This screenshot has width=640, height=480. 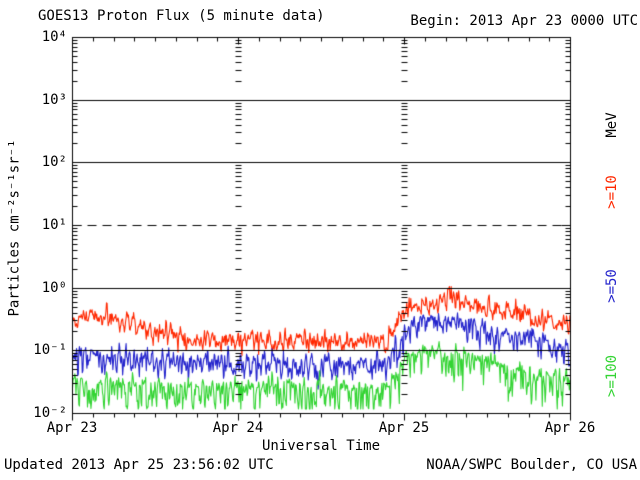 What do you see at coordinates (531, 465) in the screenshot?
I see `source-credit: NOAA/SWPC Boulder, CO USA` at bounding box center [531, 465].